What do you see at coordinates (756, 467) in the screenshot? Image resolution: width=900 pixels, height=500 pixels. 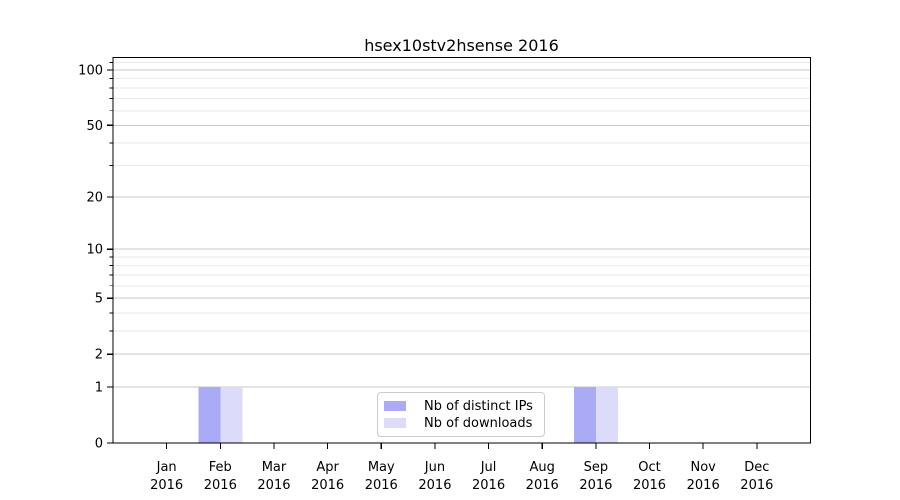 I see `svg-text: Dec` at bounding box center [756, 467].